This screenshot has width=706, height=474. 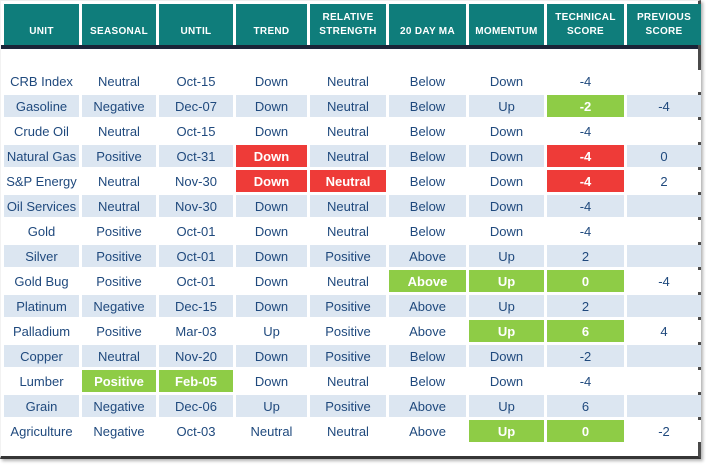 I want to click on table-row-silver: Silver Positive Oct-01 Down Positive Above Up 2, so click(x=352, y=256).